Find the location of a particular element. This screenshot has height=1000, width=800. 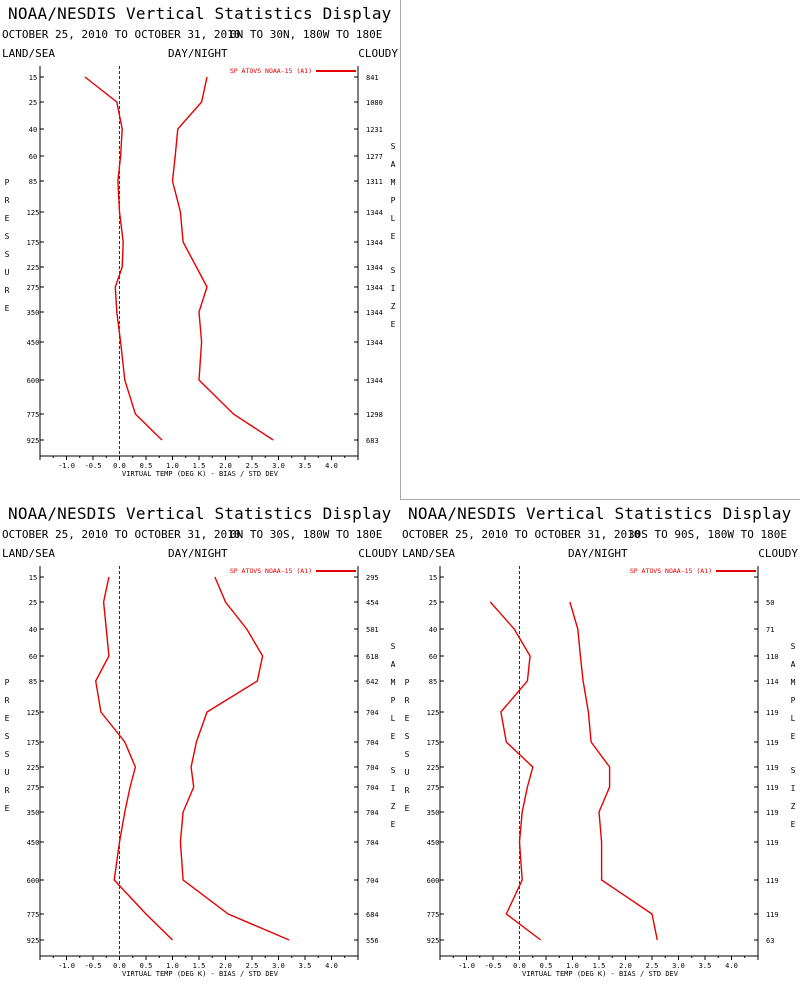

sample-size-label: 556 is located at coordinates (372, 941).